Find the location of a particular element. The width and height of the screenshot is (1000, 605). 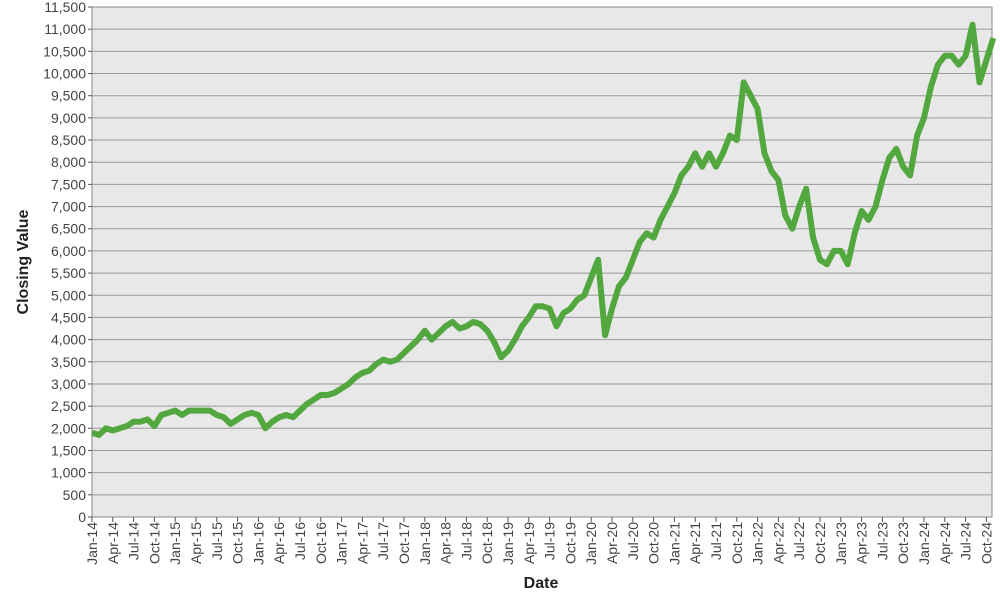

y-tick-label: 6,000 is located at coordinates (68, 251).